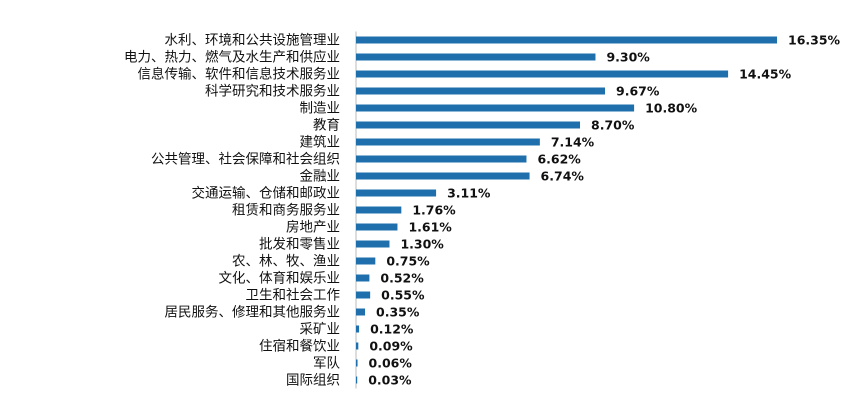 The width and height of the screenshot is (867, 409). What do you see at coordinates (280, 279) in the screenshot?
I see `category-label: 文化、体育和娱乐业` at bounding box center [280, 279].